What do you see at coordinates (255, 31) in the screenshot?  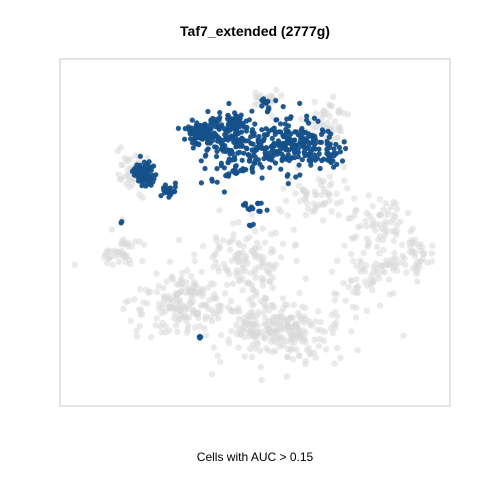 I see `chart-title: Taf7_extended (2777g)` at bounding box center [255, 31].